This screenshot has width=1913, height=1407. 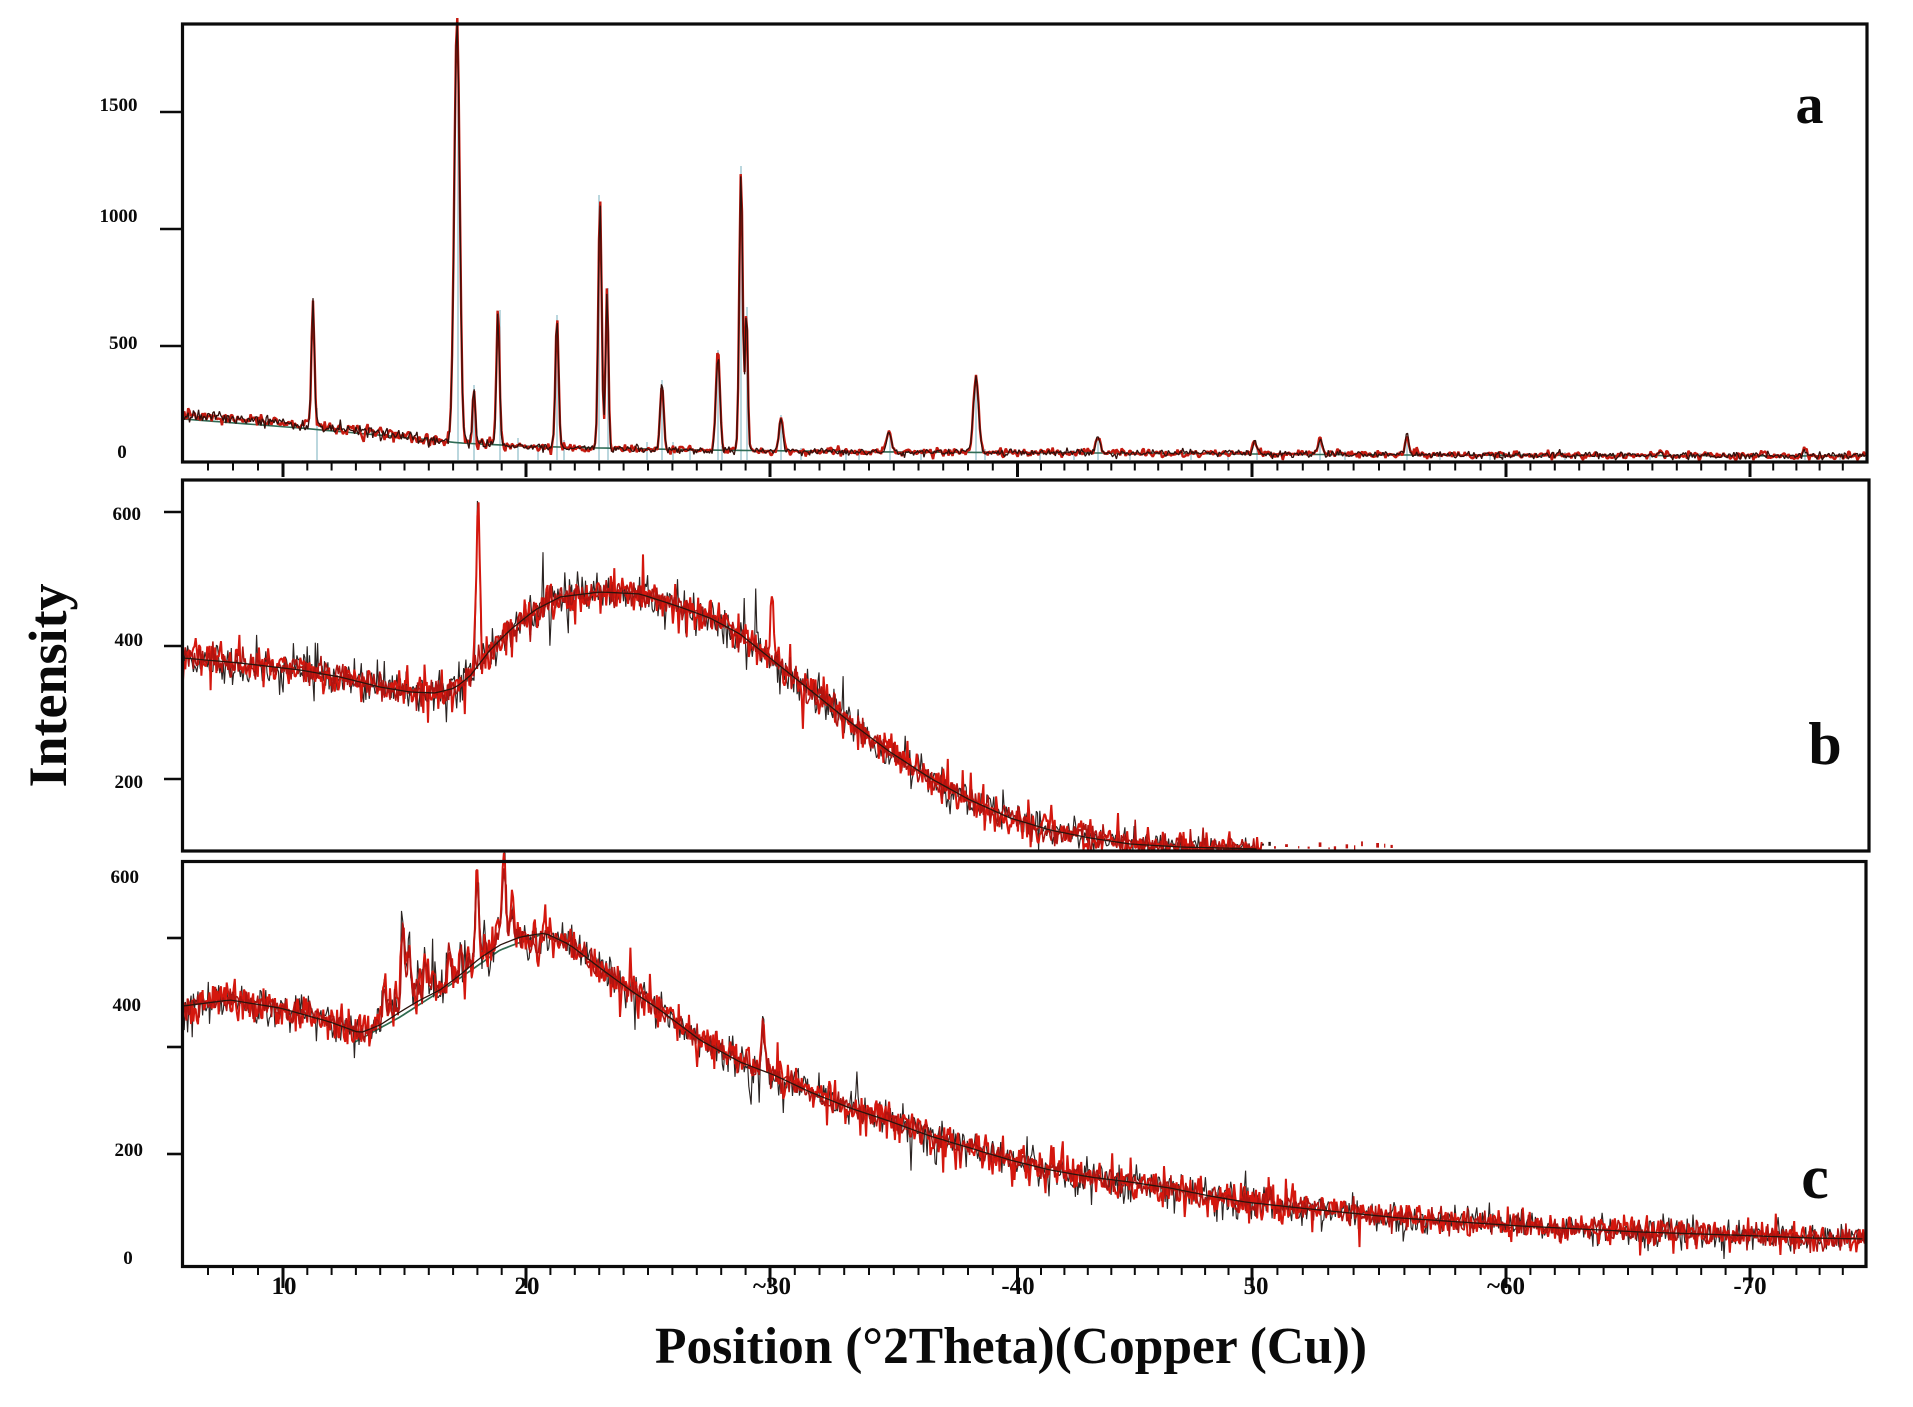 What do you see at coordinates (1017, 1286) in the screenshot?
I see `svg-text: -40` at bounding box center [1017, 1286].